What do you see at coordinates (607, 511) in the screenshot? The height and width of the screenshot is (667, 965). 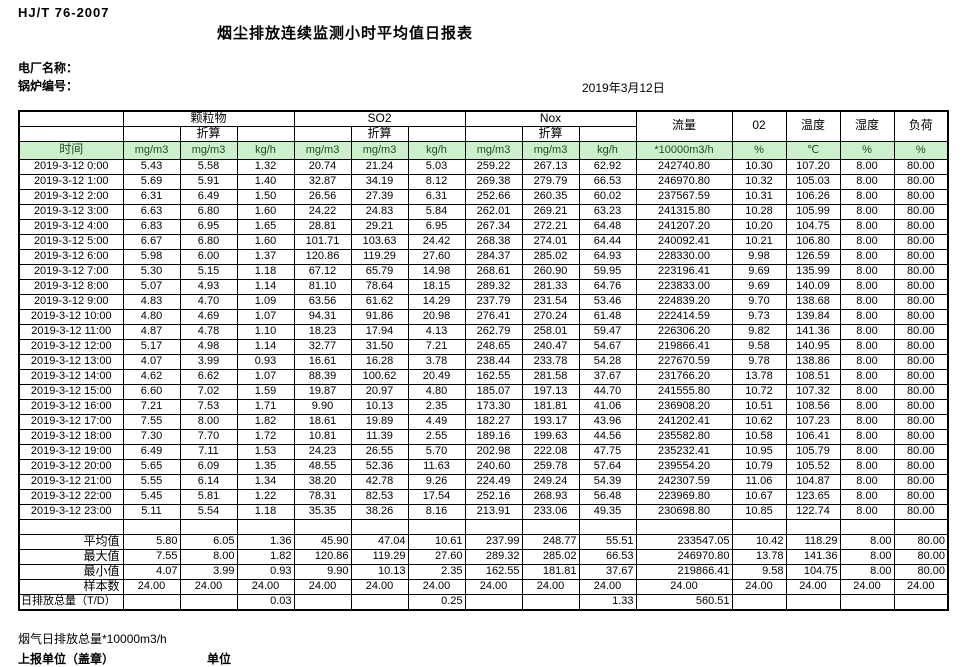 I see `value-cell: 49.35` at bounding box center [607, 511].